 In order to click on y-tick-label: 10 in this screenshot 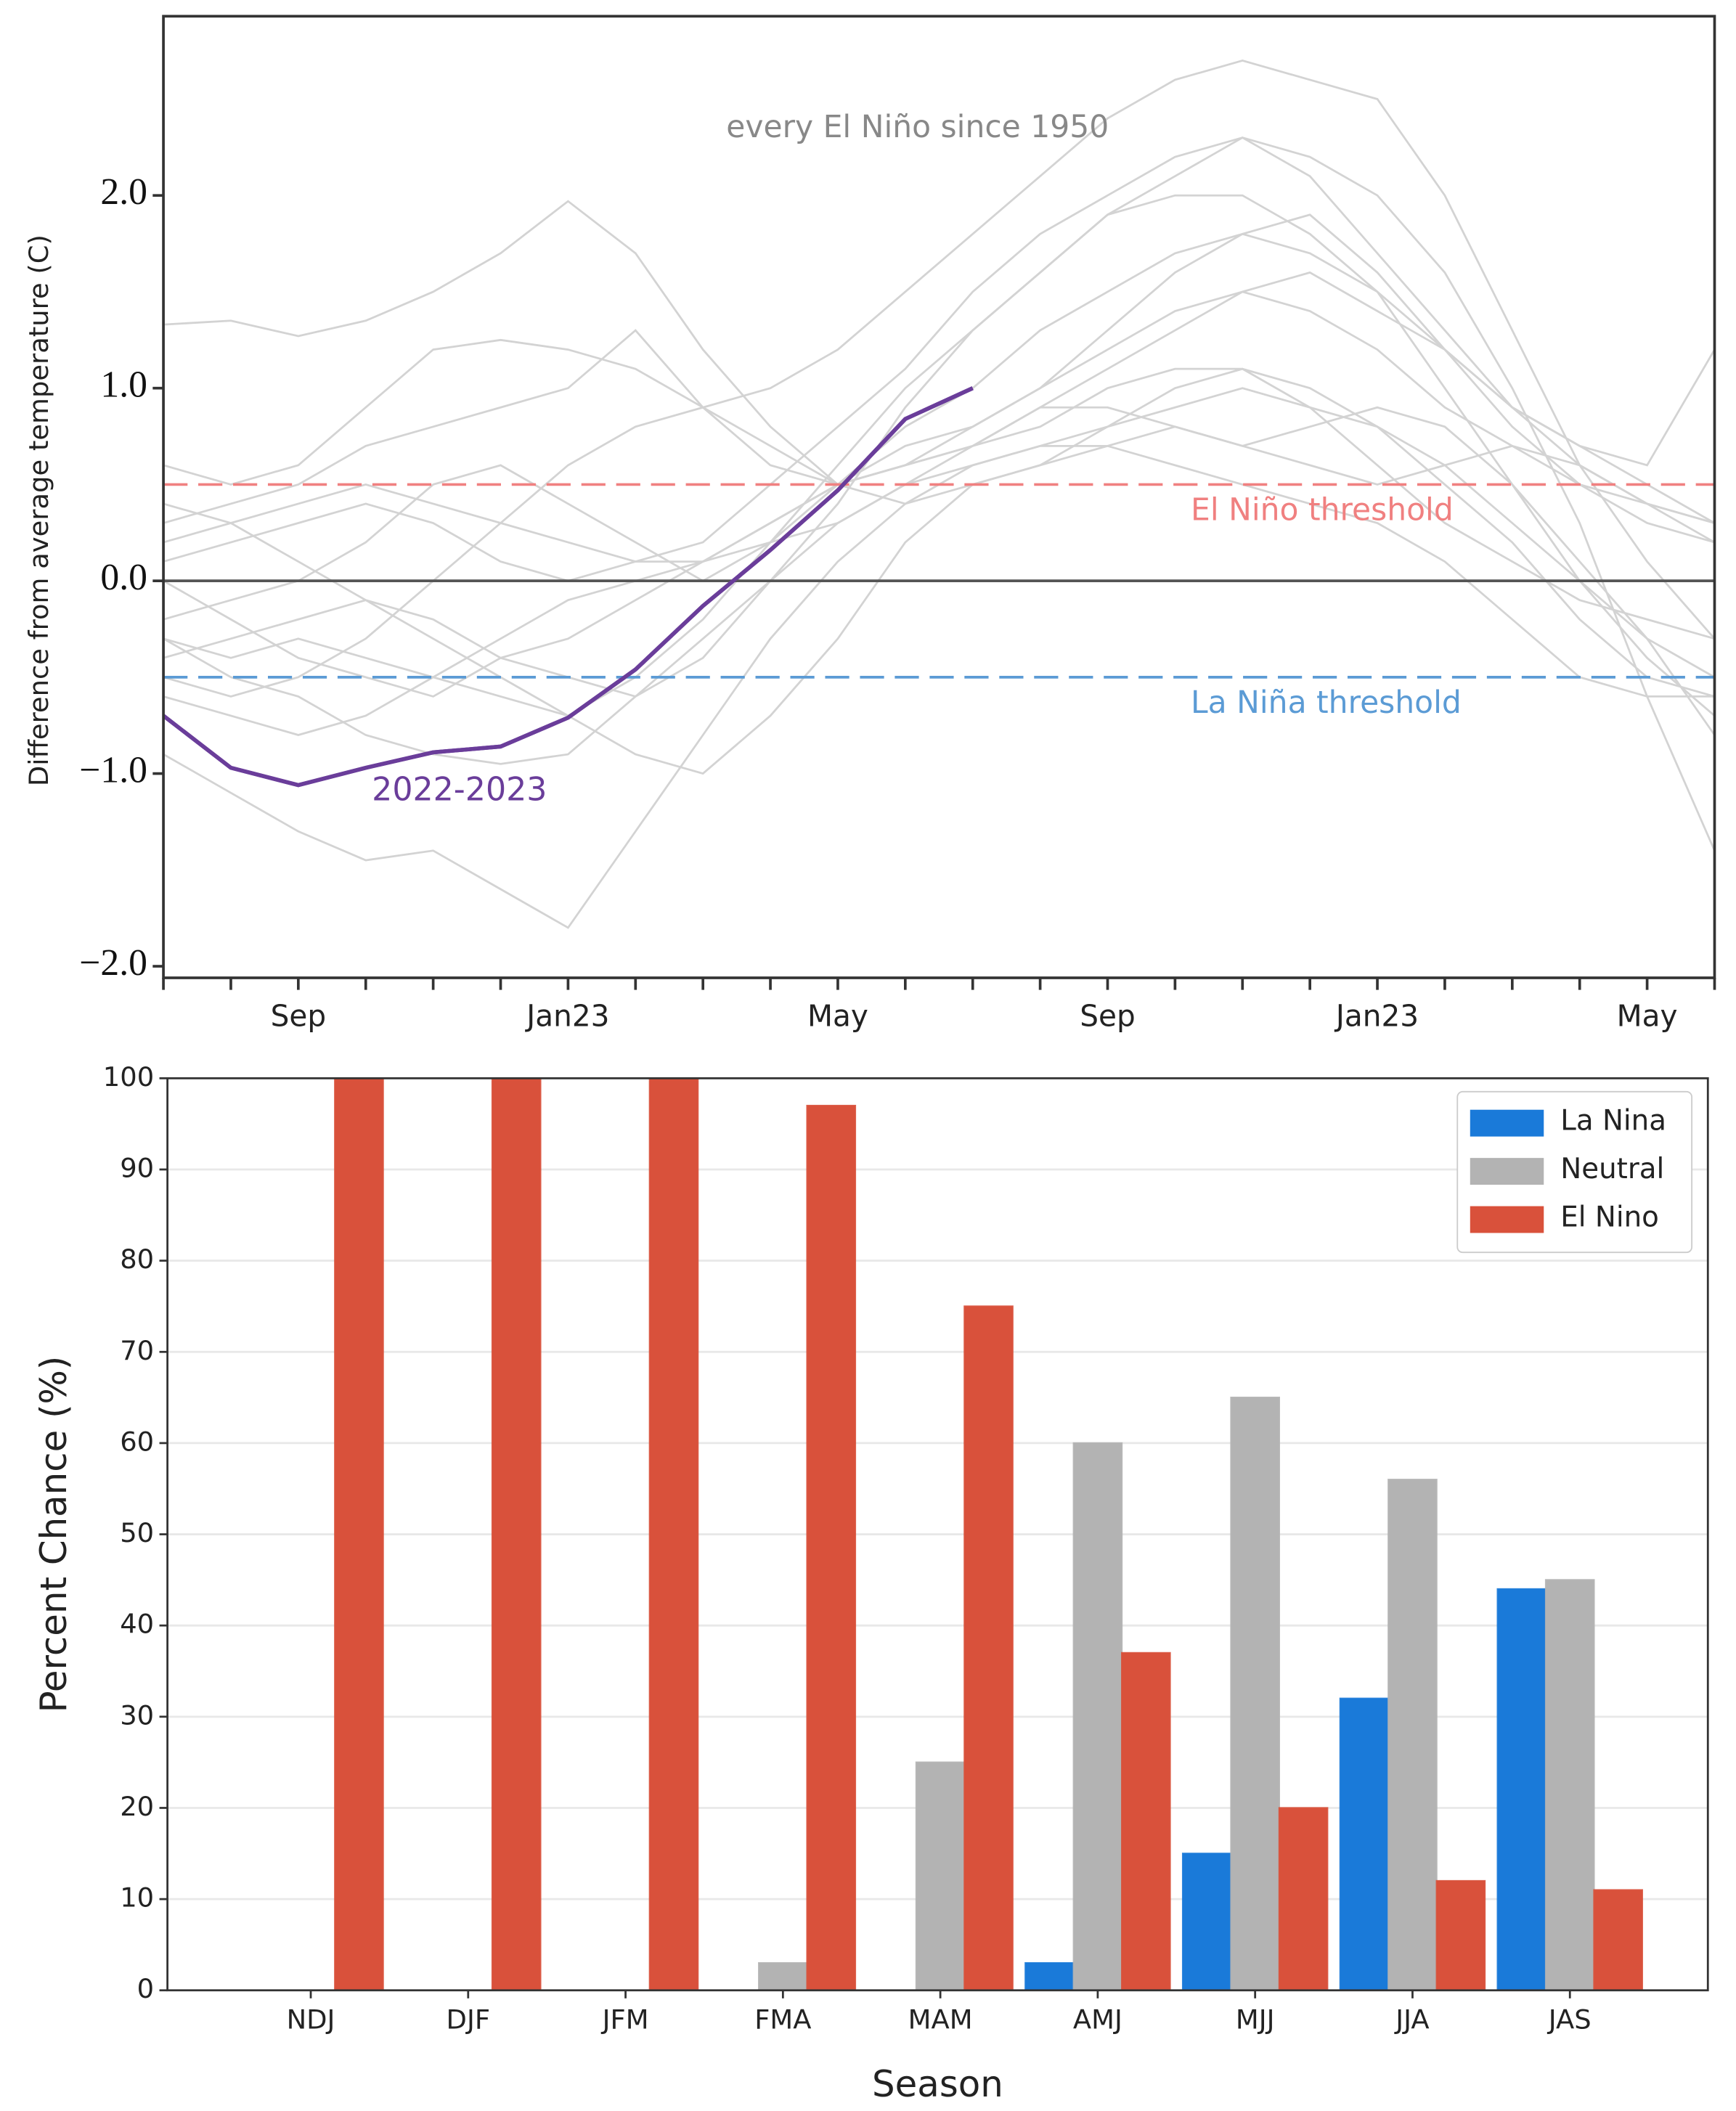, I will do `click(137, 1898)`.